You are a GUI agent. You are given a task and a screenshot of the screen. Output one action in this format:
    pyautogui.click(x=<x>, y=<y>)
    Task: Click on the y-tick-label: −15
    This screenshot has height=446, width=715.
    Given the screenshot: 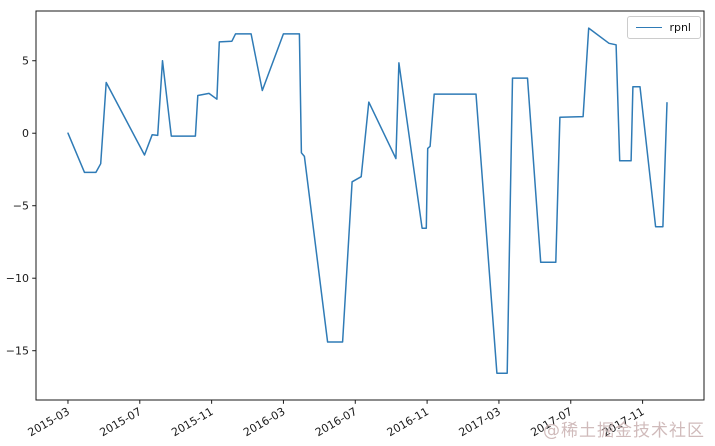 What is the action you would take?
    pyautogui.click(x=17, y=351)
    